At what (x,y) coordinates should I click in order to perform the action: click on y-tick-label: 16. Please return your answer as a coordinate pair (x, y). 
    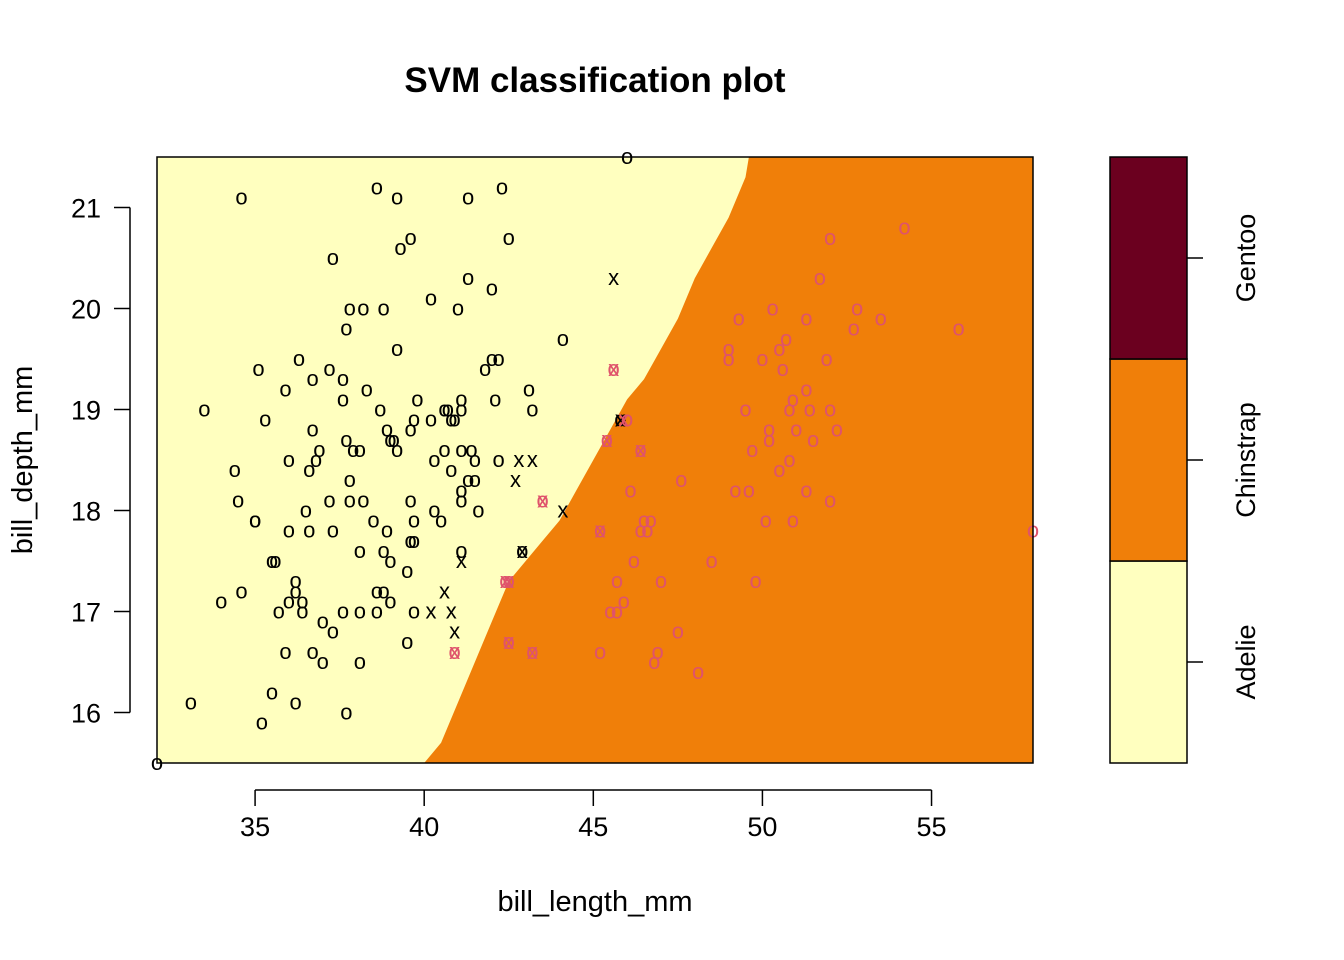
    Looking at the image, I should click on (86, 714).